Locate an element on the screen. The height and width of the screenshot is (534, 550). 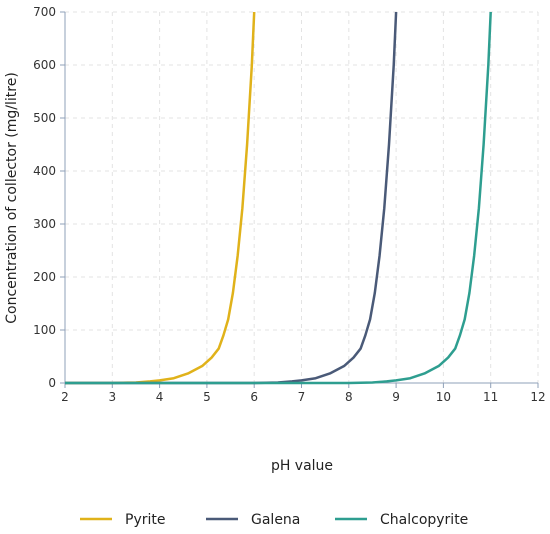
x-tick-label: 8 is located at coordinates (349, 397).